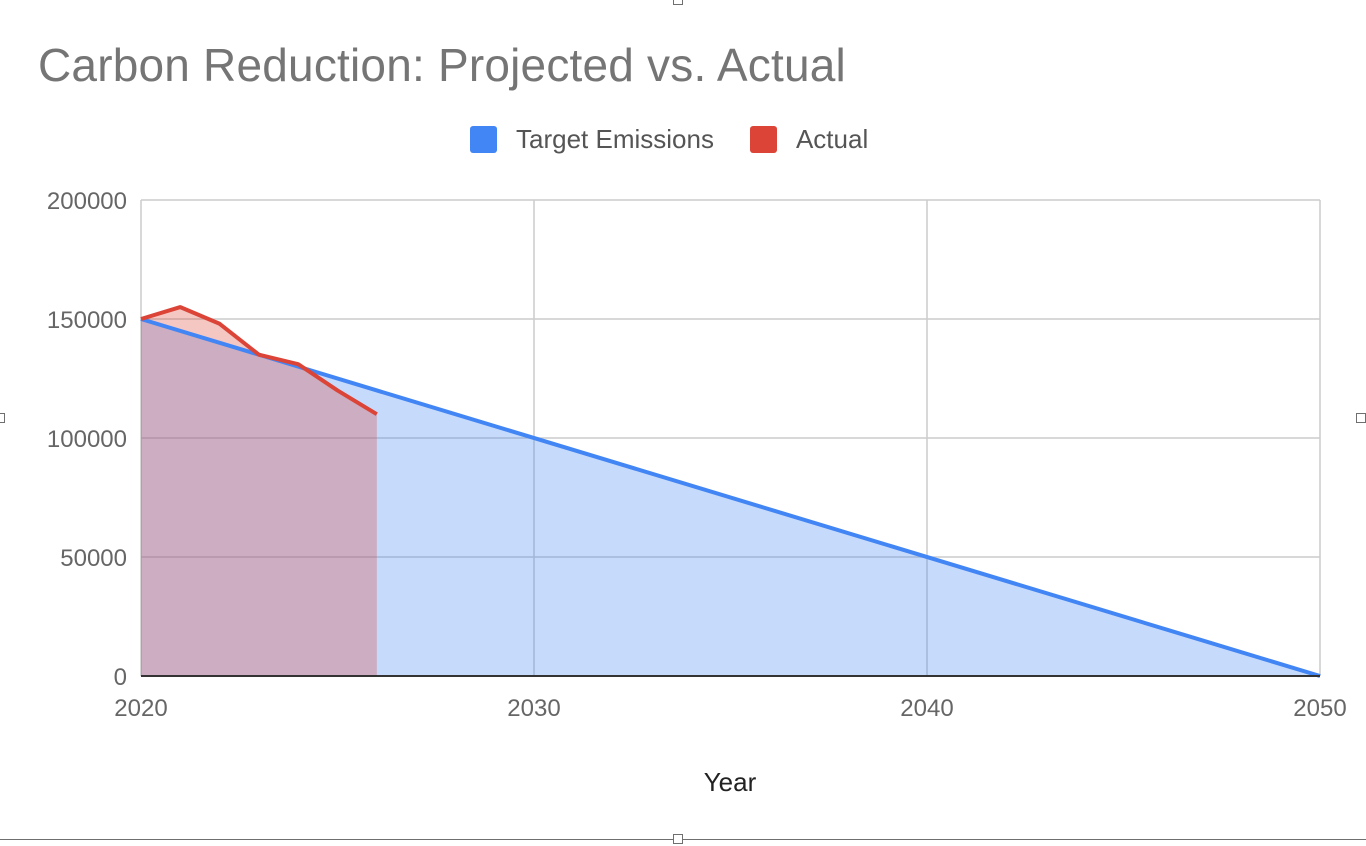 The width and height of the screenshot is (1366, 846). What do you see at coordinates (763, 139) in the screenshot?
I see `legend-swatch-actual` at bounding box center [763, 139].